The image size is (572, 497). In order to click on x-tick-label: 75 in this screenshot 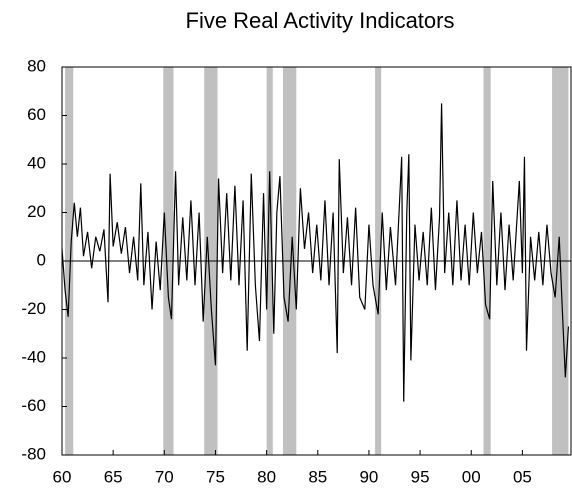, I will do `click(215, 476)`.